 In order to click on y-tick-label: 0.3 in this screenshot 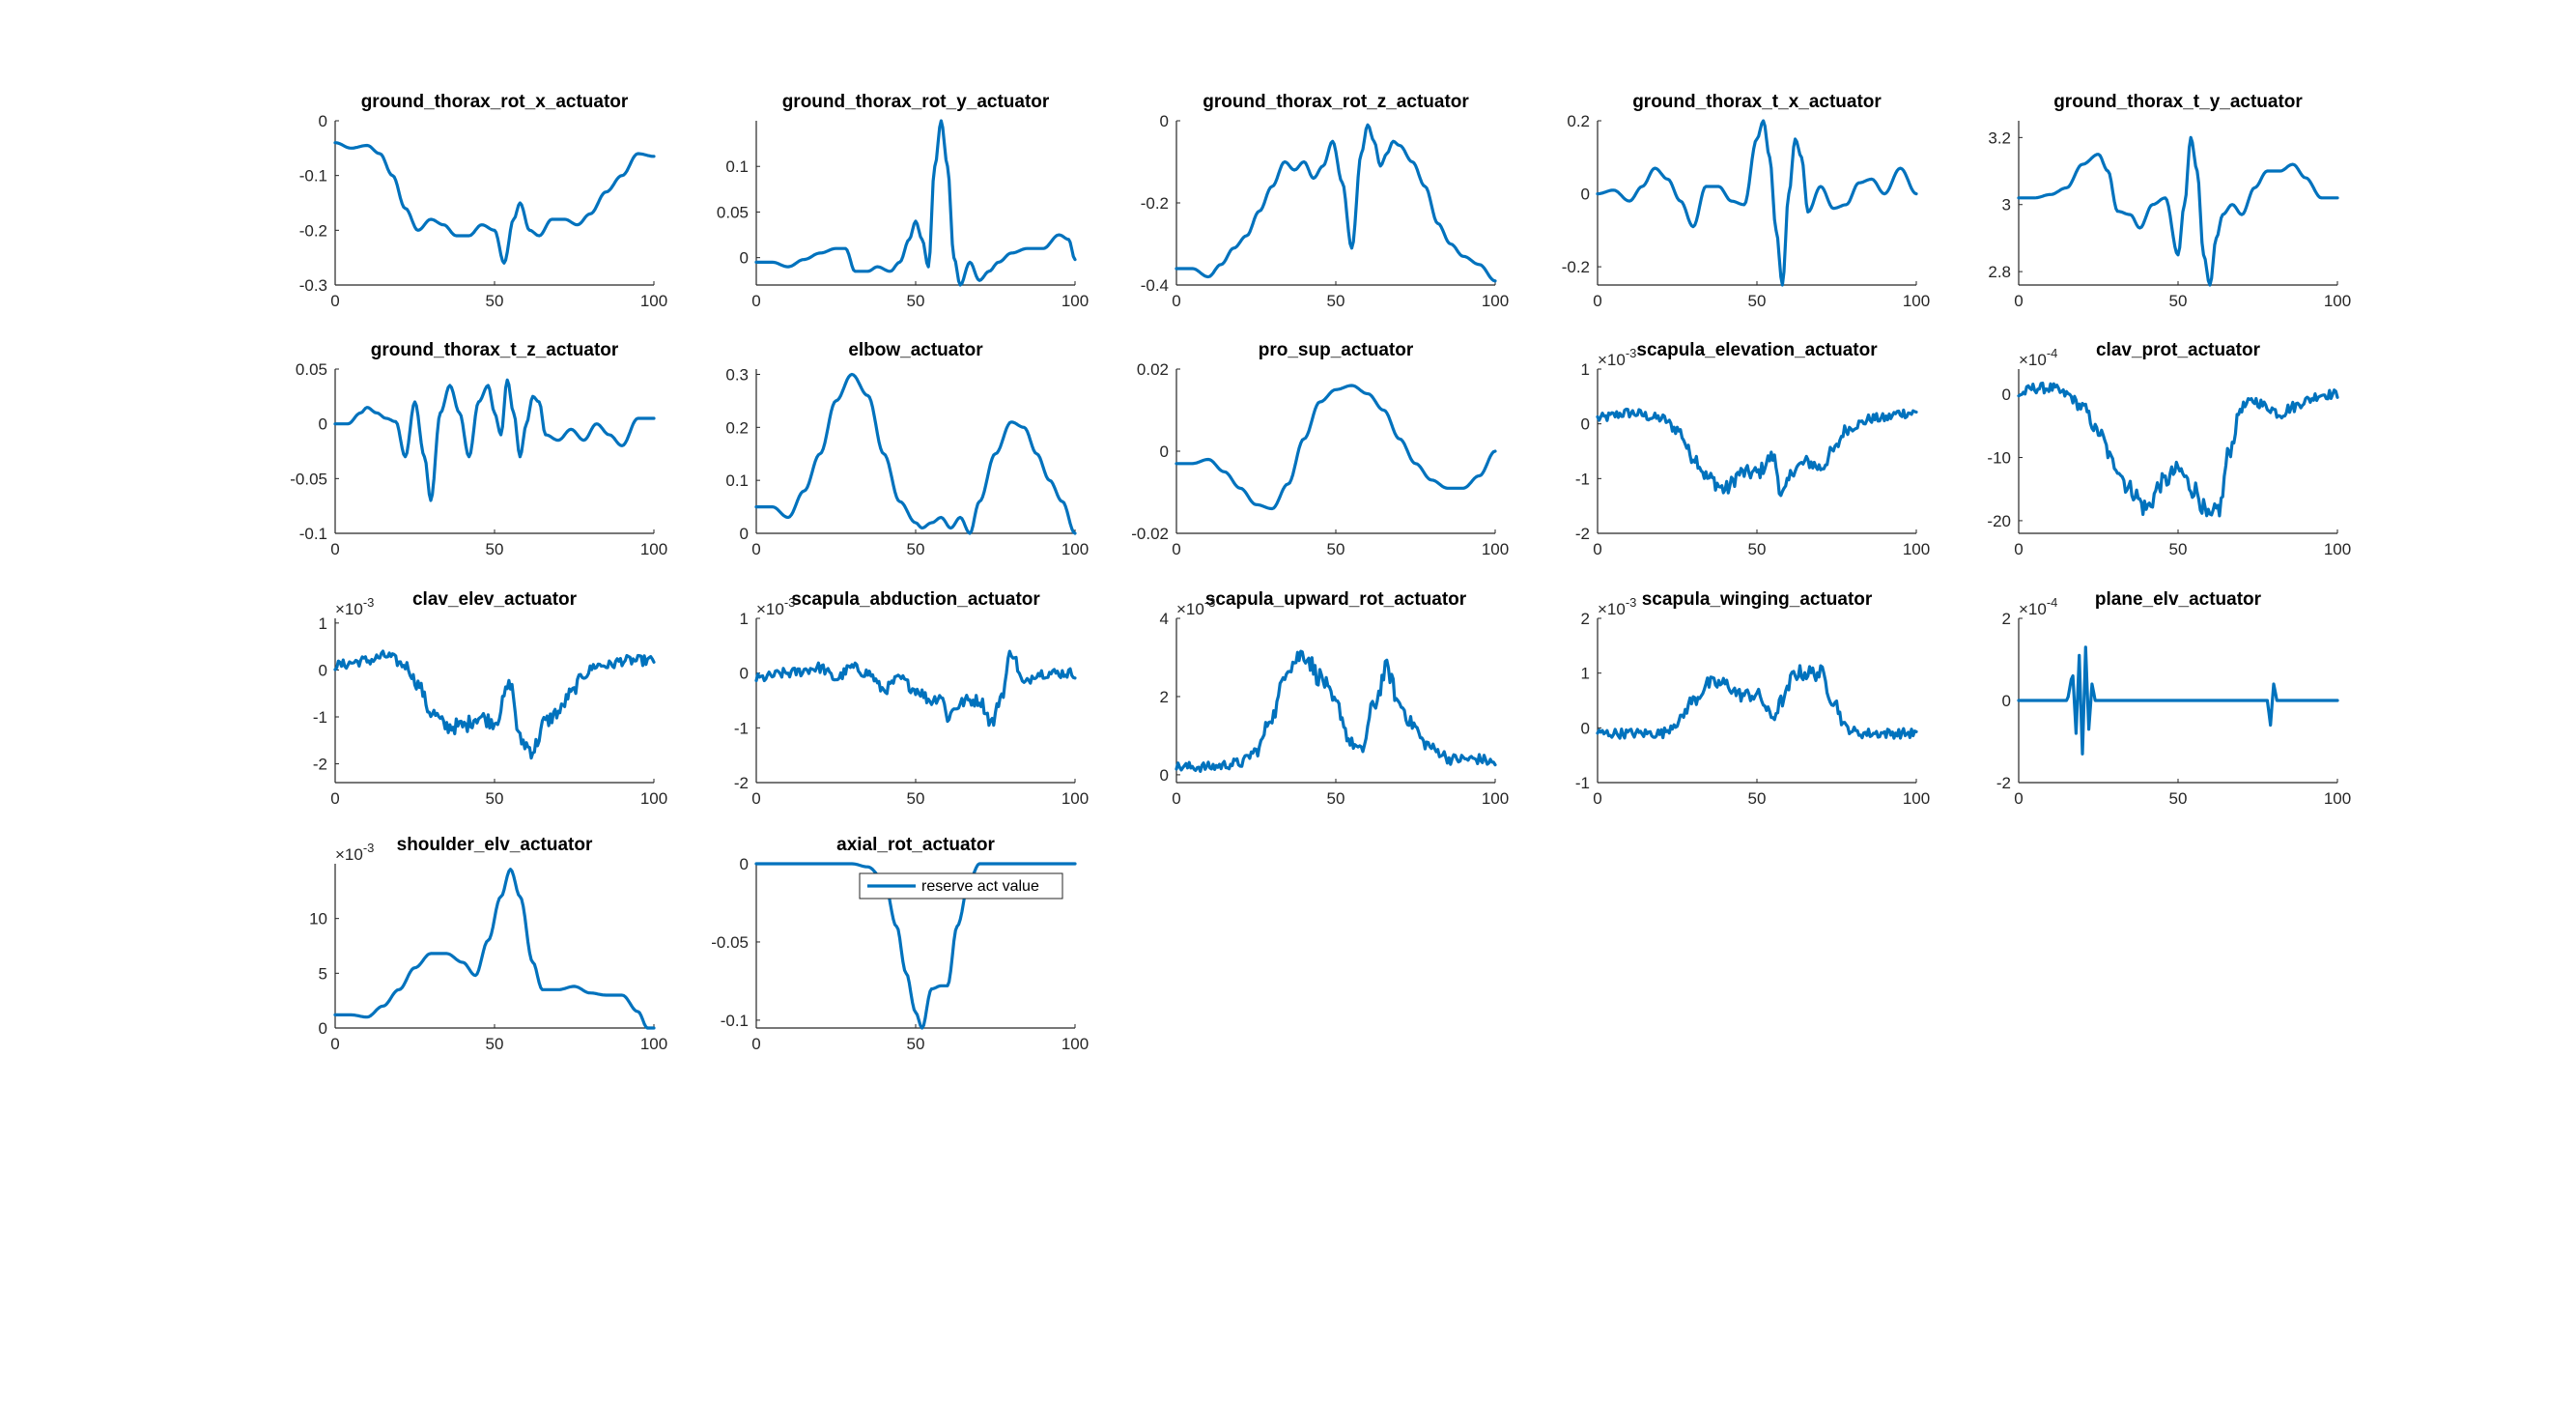, I will do `click(737, 374)`.